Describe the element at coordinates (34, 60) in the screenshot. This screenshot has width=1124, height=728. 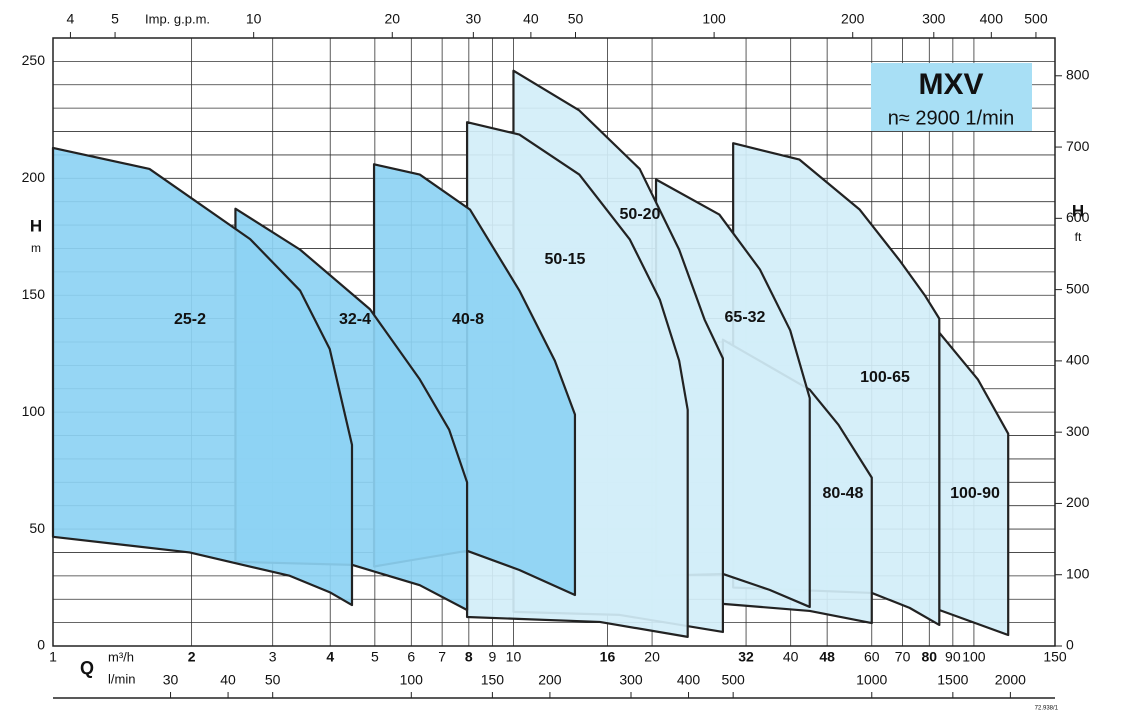
I see `y-tick-label: 250` at that location.